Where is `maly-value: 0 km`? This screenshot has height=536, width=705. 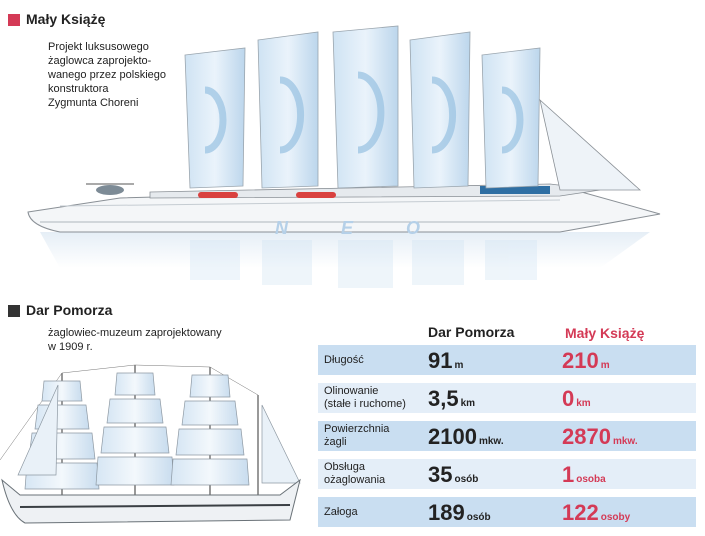
maly-value: 0 km is located at coordinates (576, 398).